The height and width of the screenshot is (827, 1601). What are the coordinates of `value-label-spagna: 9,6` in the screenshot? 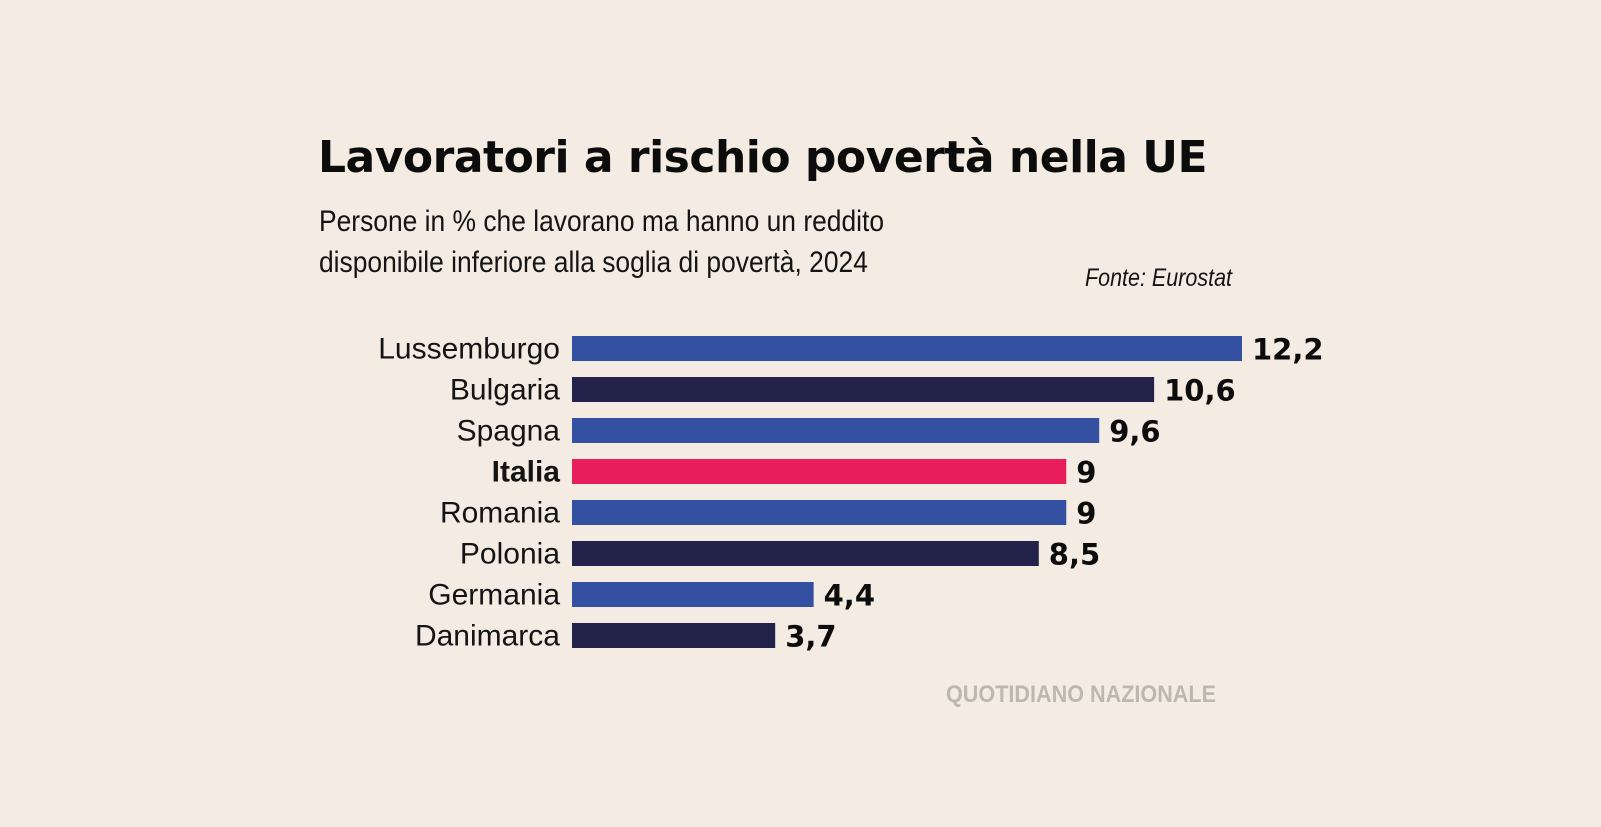 It's located at (1134, 432).